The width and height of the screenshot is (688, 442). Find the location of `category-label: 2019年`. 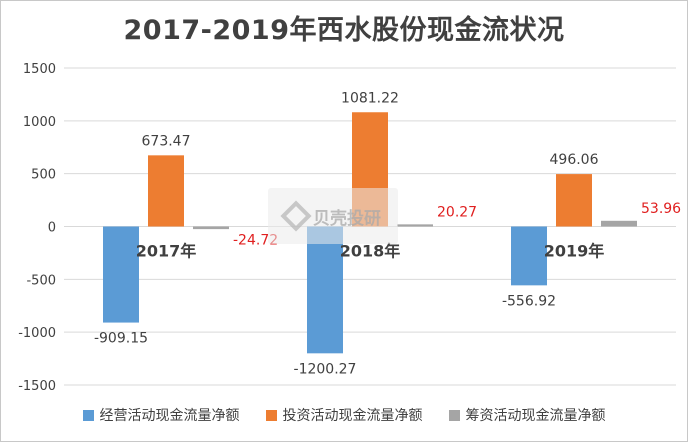

category-label: 2019年 is located at coordinates (574, 251).